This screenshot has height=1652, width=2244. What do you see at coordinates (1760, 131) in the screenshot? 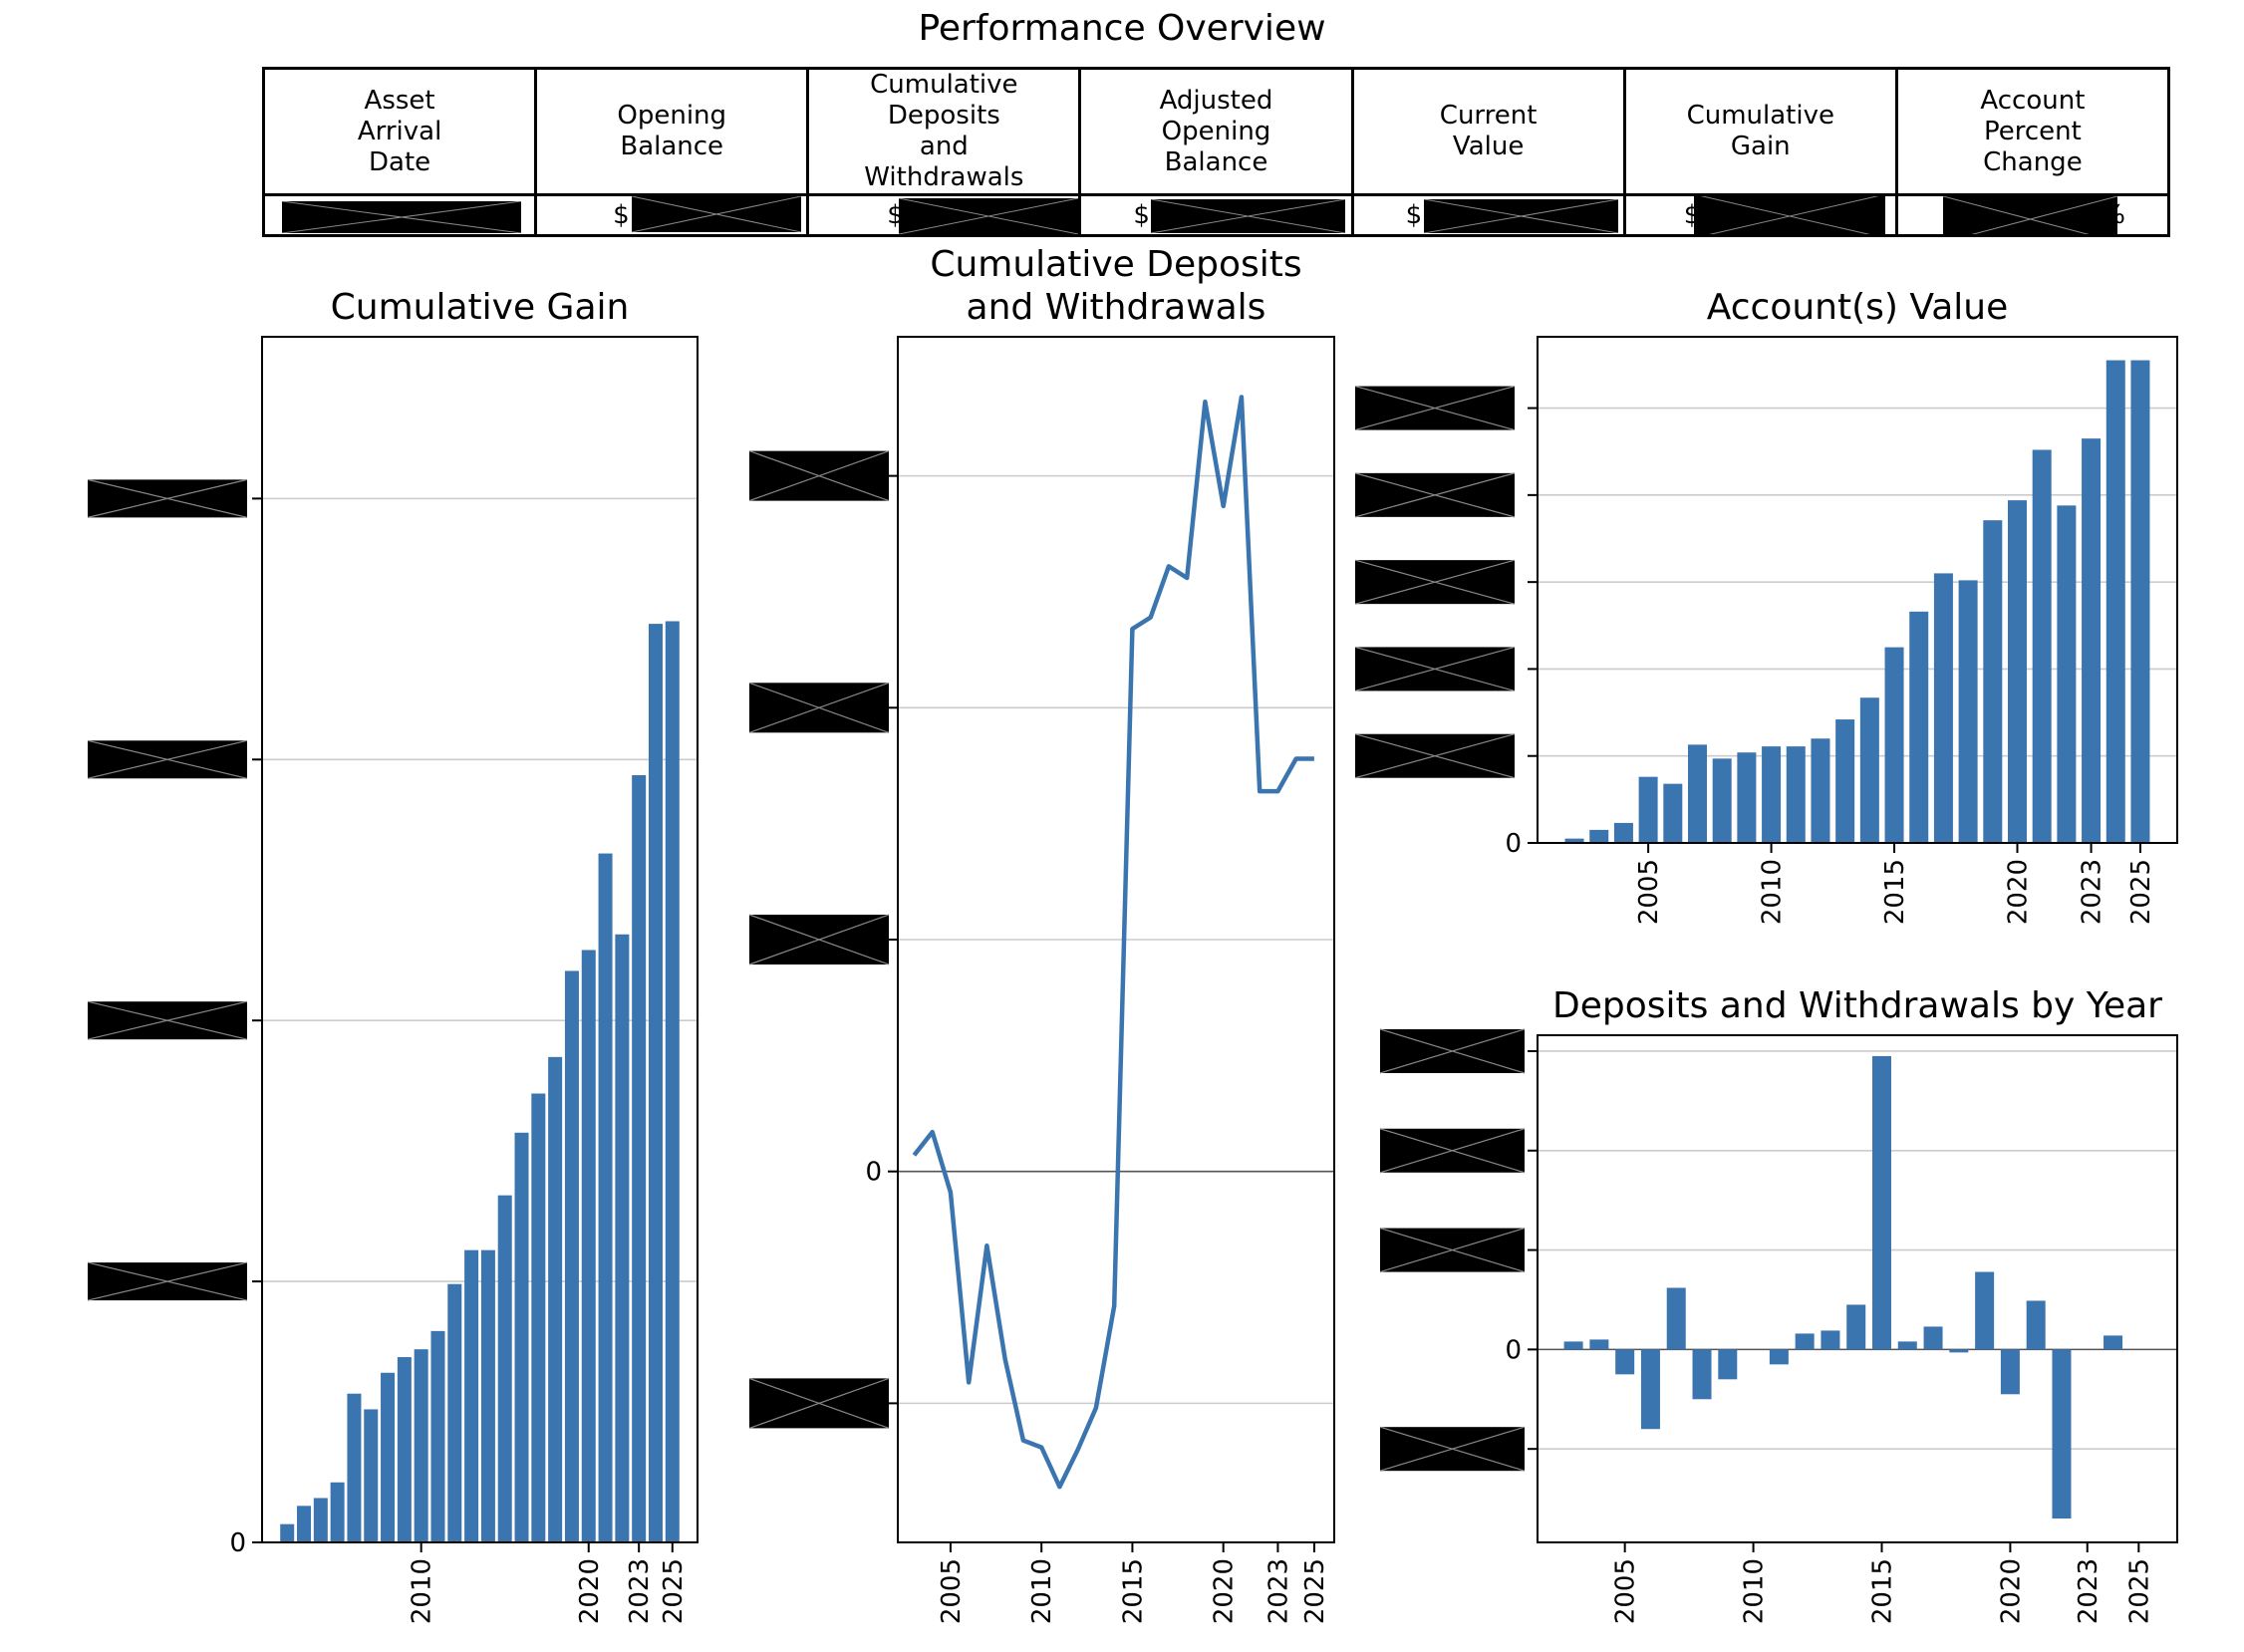
I see `table-header-cell: Cumulative Gain` at bounding box center [1760, 131].